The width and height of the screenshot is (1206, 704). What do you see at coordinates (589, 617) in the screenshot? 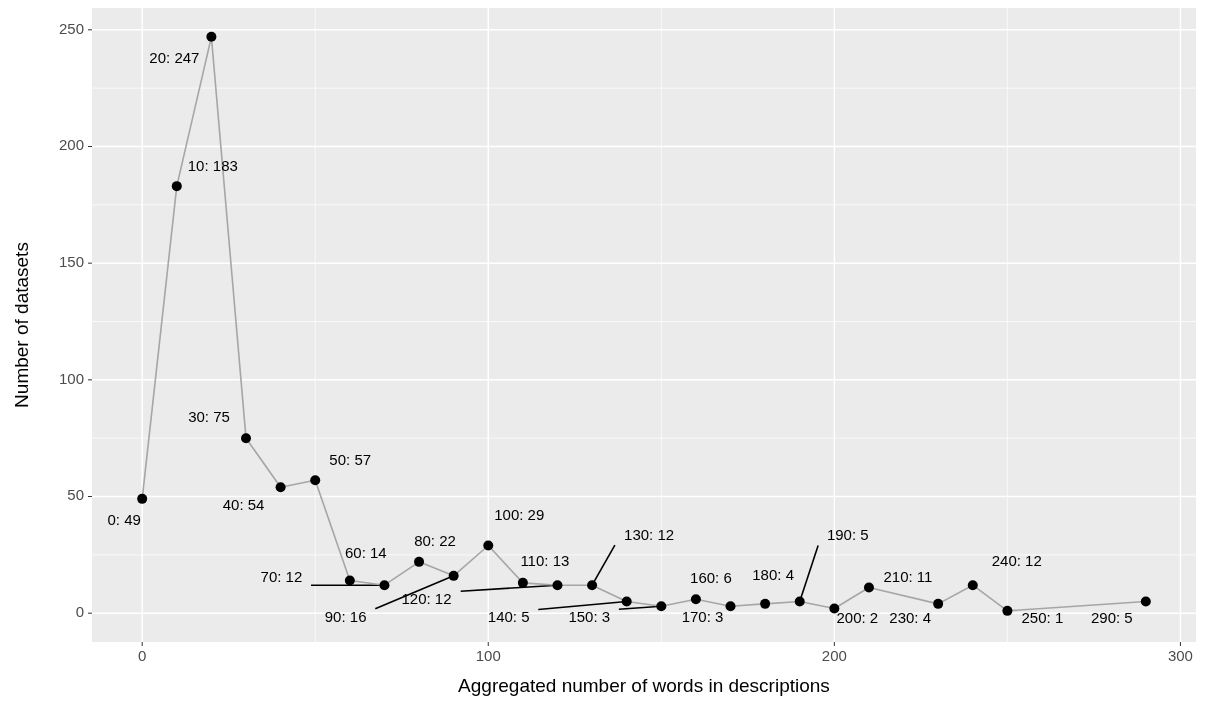
I see `data-label: 150: 3` at bounding box center [589, 617].